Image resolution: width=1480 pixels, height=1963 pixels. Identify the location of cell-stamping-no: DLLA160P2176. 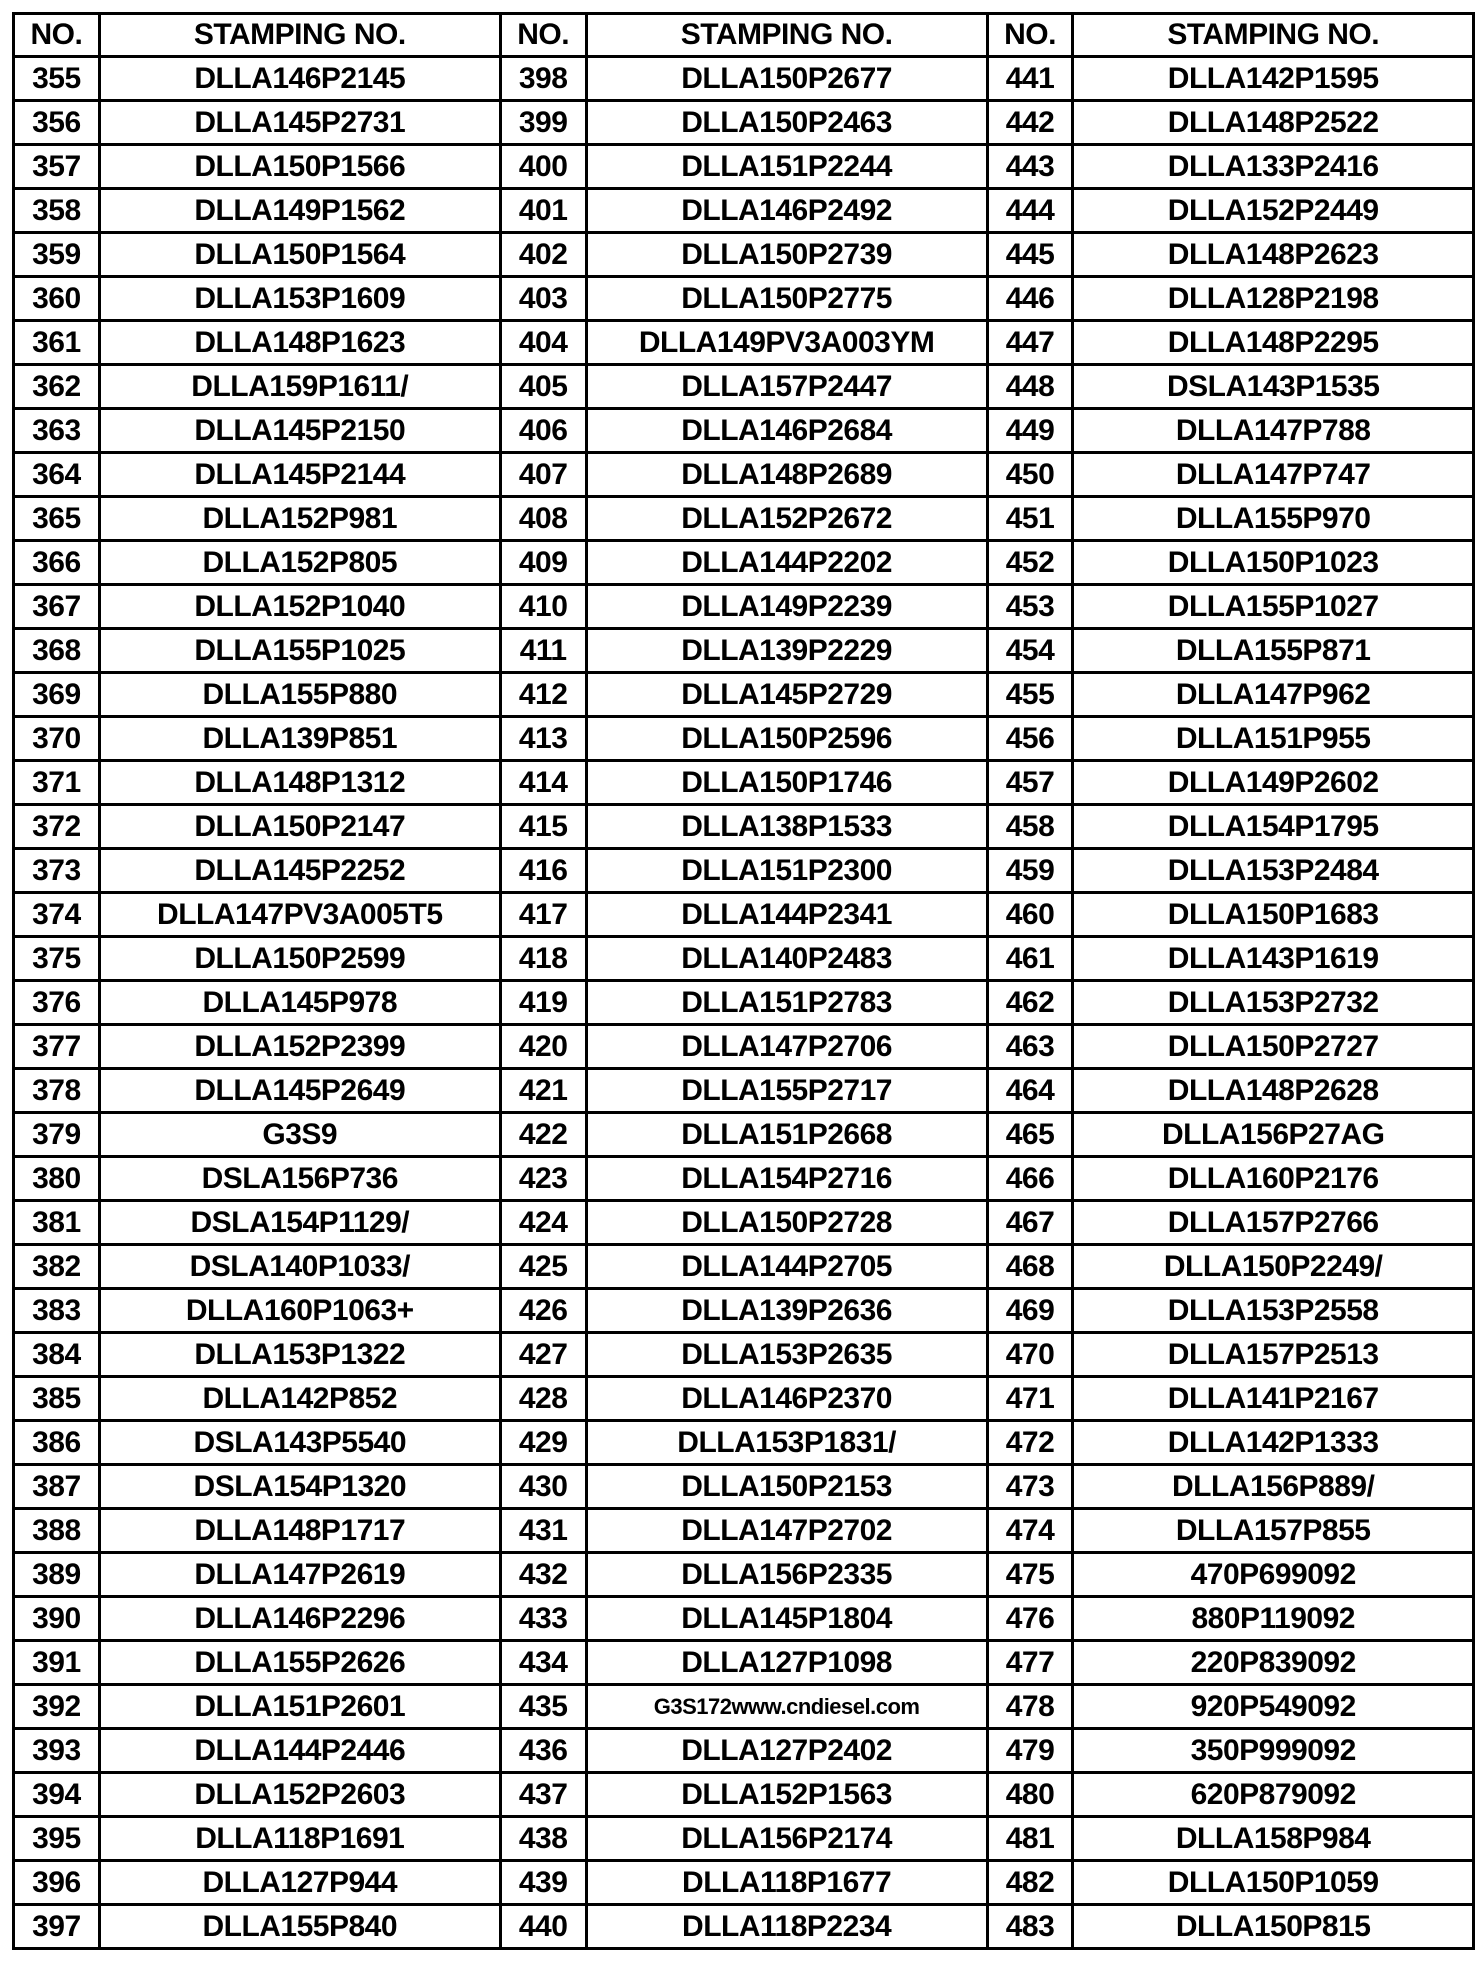
(1273, 1178).